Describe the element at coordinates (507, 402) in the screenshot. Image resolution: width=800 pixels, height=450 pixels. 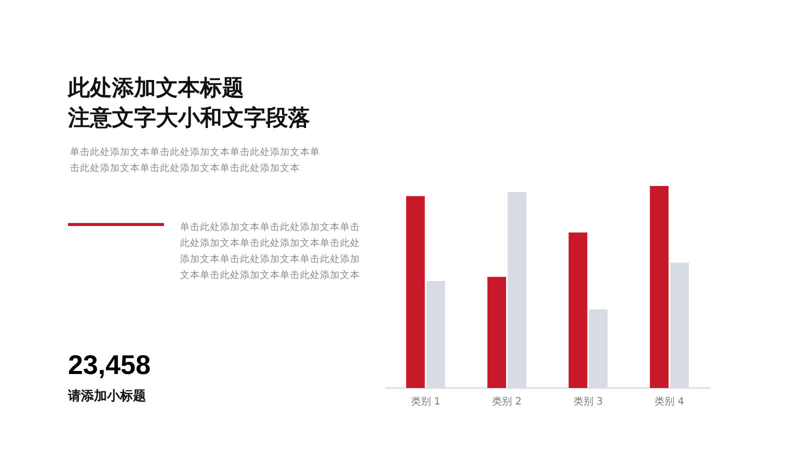
I see `x-tick-label: 类别 2` at that location.